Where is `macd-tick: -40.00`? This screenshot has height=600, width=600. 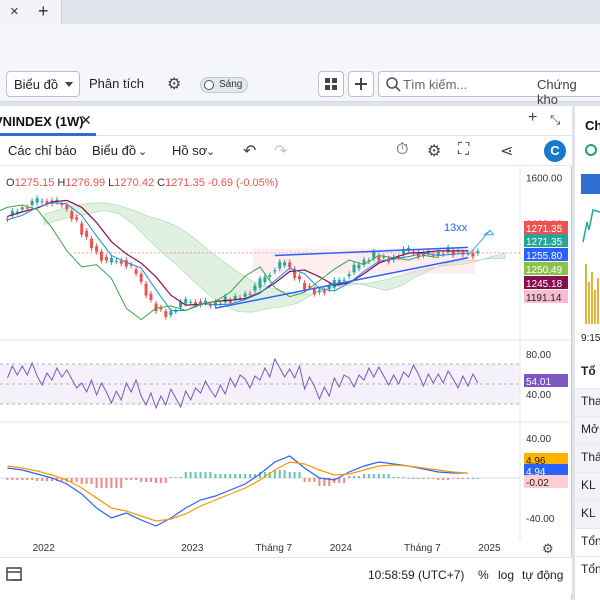
macd-tick: -40.00 is located at coordinates (540, 519).